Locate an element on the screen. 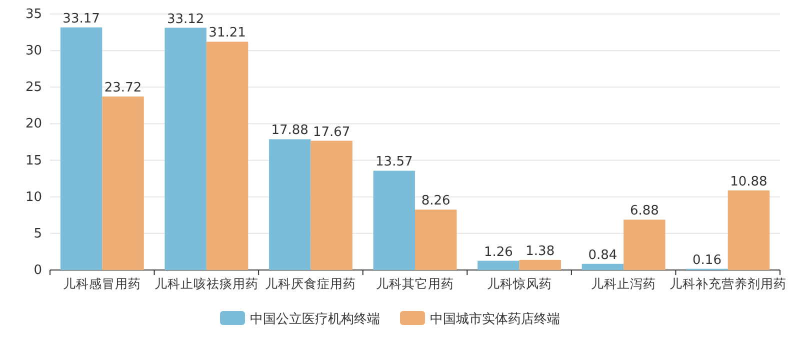 The width and height of the screenshot is (800, 337). y-tick-label: 35 is located at coordinates (33, 14).